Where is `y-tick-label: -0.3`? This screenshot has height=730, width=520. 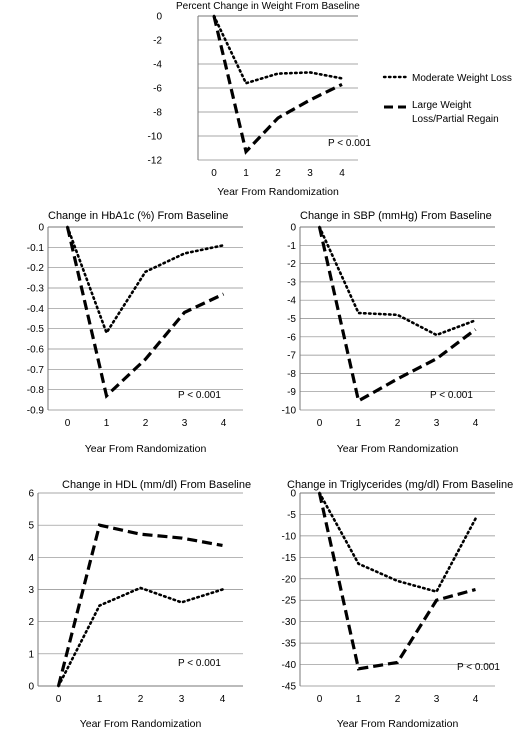
y-tick-label: -0.3 is located at coordinates (36, 289).